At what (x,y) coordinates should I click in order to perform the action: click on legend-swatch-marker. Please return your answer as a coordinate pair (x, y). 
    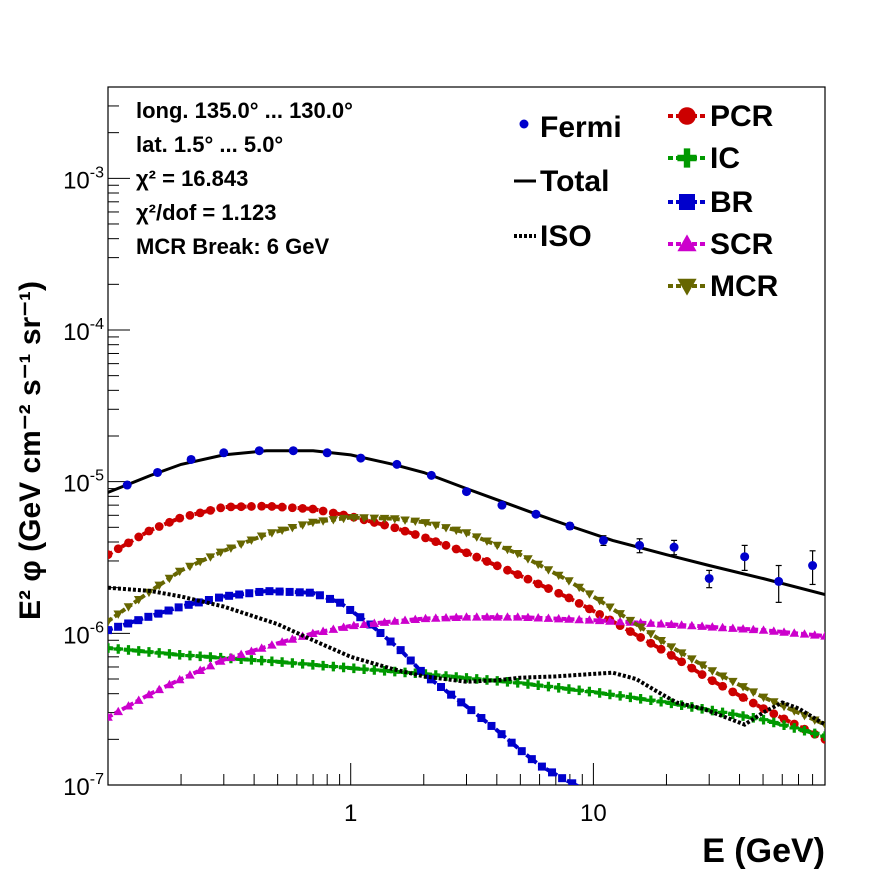
    Looking at the image, I should click on (687, 116).